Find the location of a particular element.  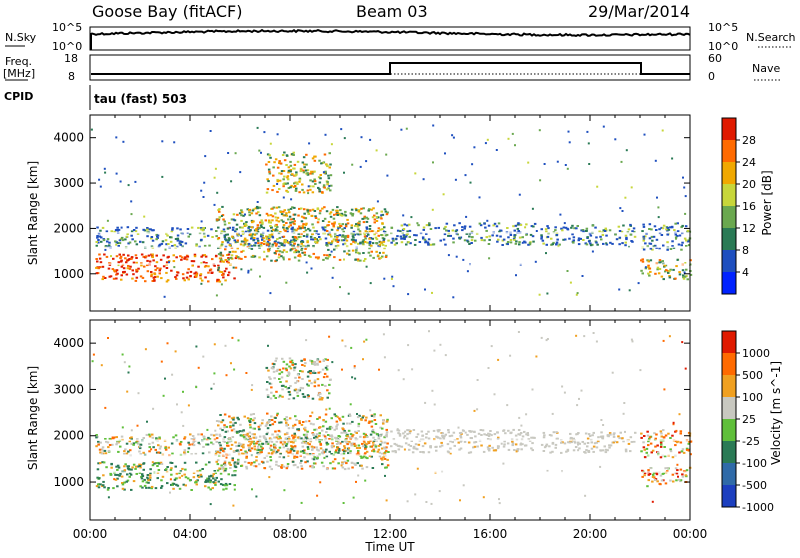

freq-tick-top: 18 is located at coordinates (71, 58).